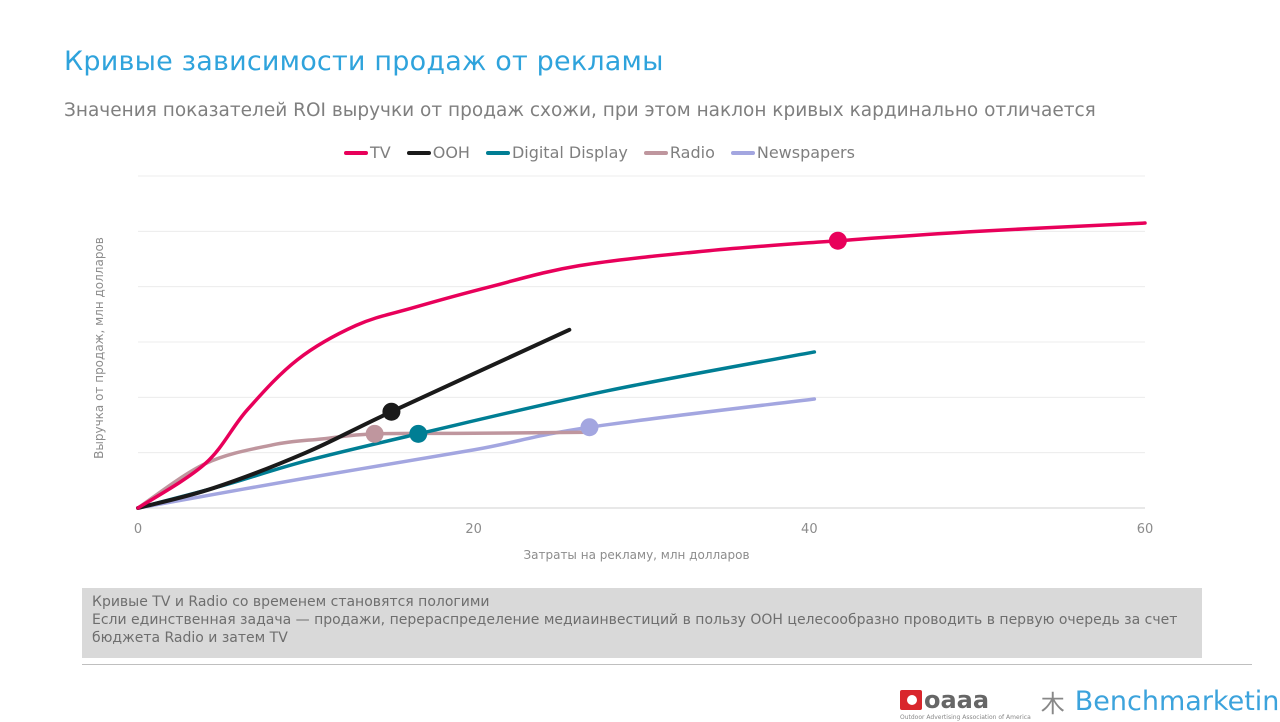 This screenshot has width=1280, height=722. What do you see at coordinates (451, 152) in the screenshot?
I see `legend-label: OOH` at bounding box center [451, 152].